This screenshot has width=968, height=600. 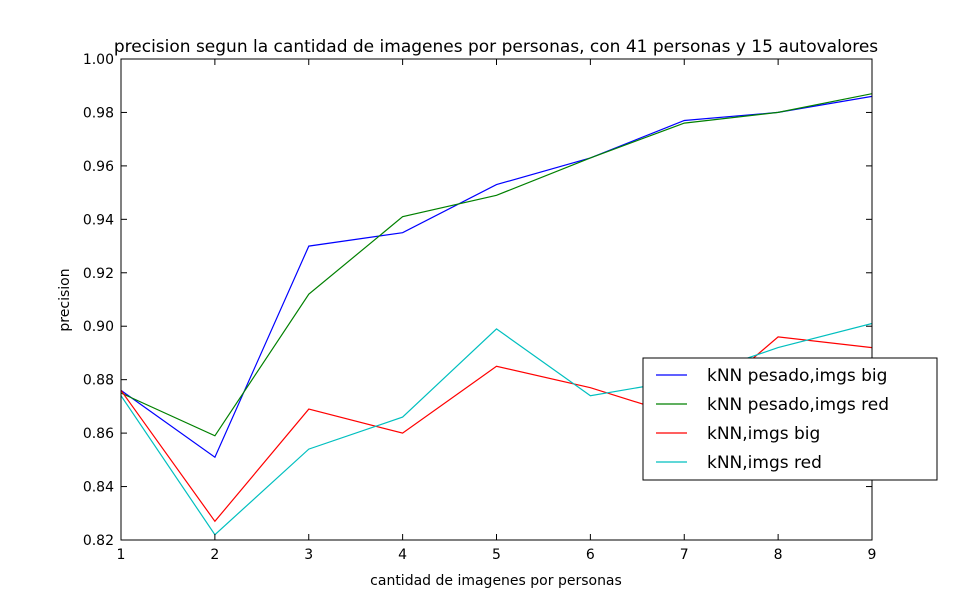 I want to click on legend-box, so click(x=790, y=419).